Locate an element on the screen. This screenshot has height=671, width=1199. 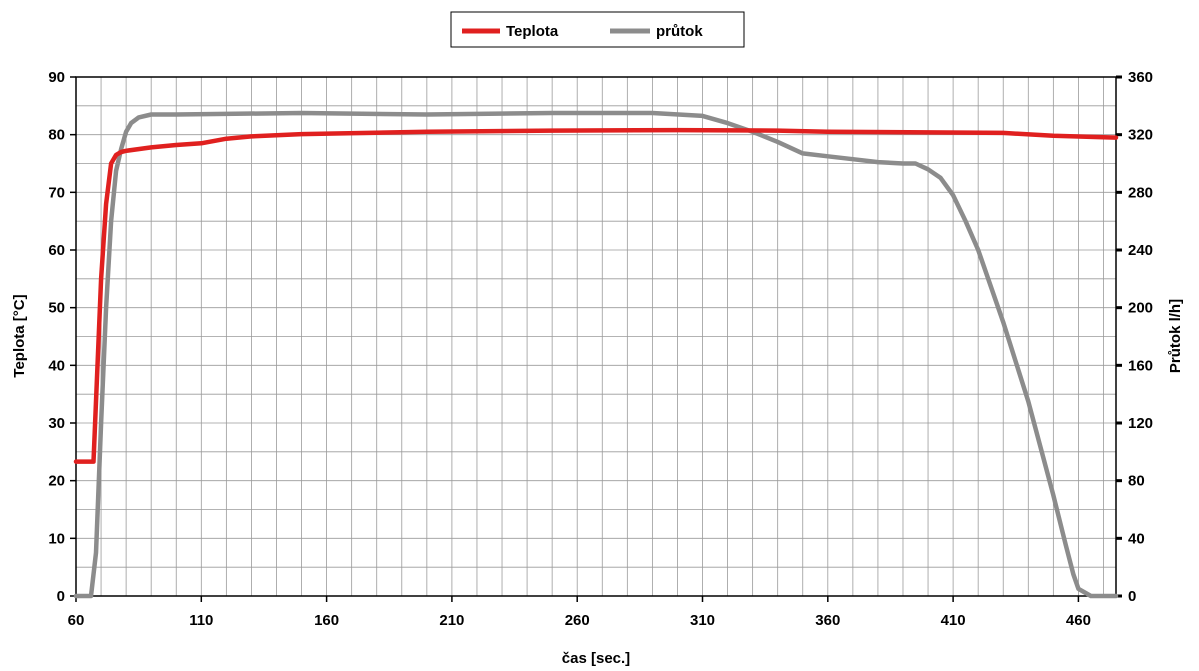
y-right-tick-label: 80 is located at coordinates (1136, 481).